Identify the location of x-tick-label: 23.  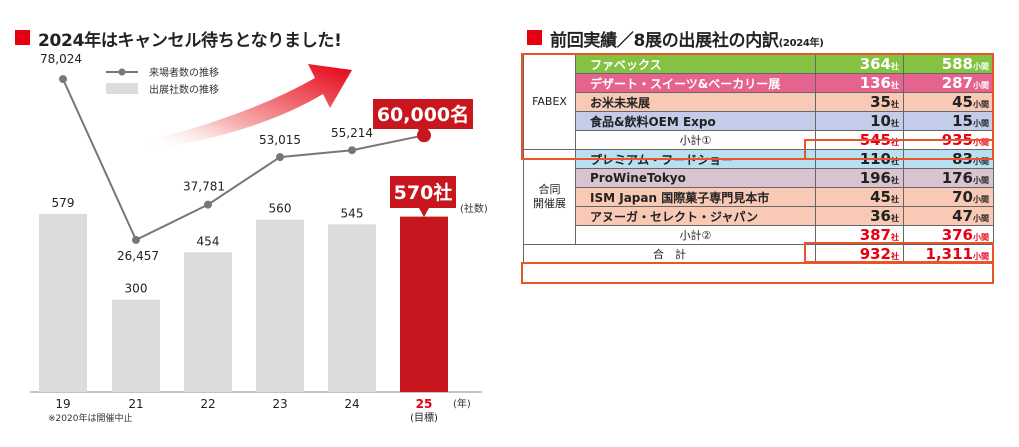
(279, 404).